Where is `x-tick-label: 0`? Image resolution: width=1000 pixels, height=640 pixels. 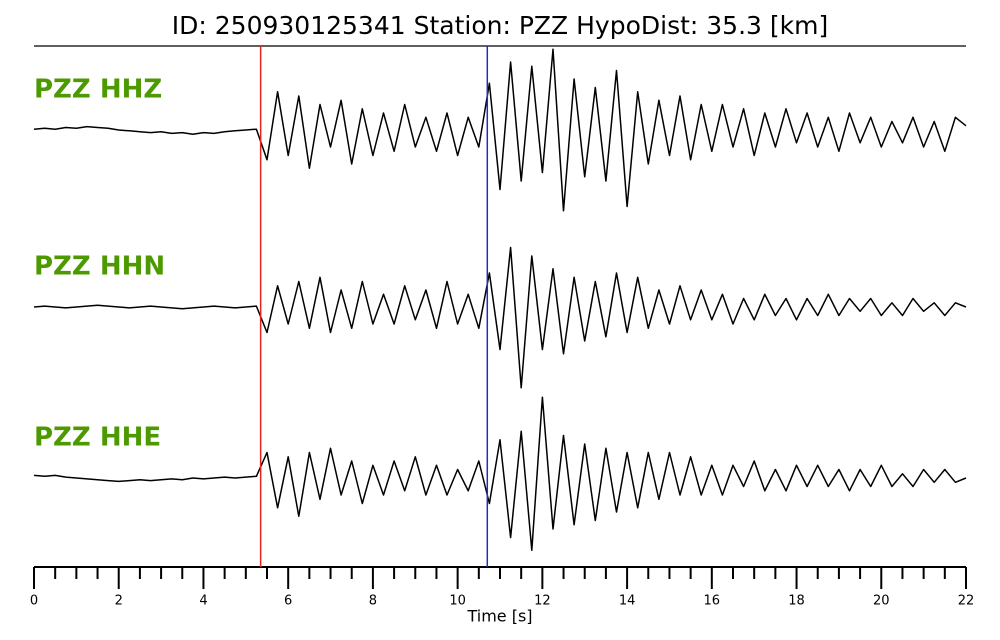 x-tick-label: 0 is located at coordinates (34, 601).